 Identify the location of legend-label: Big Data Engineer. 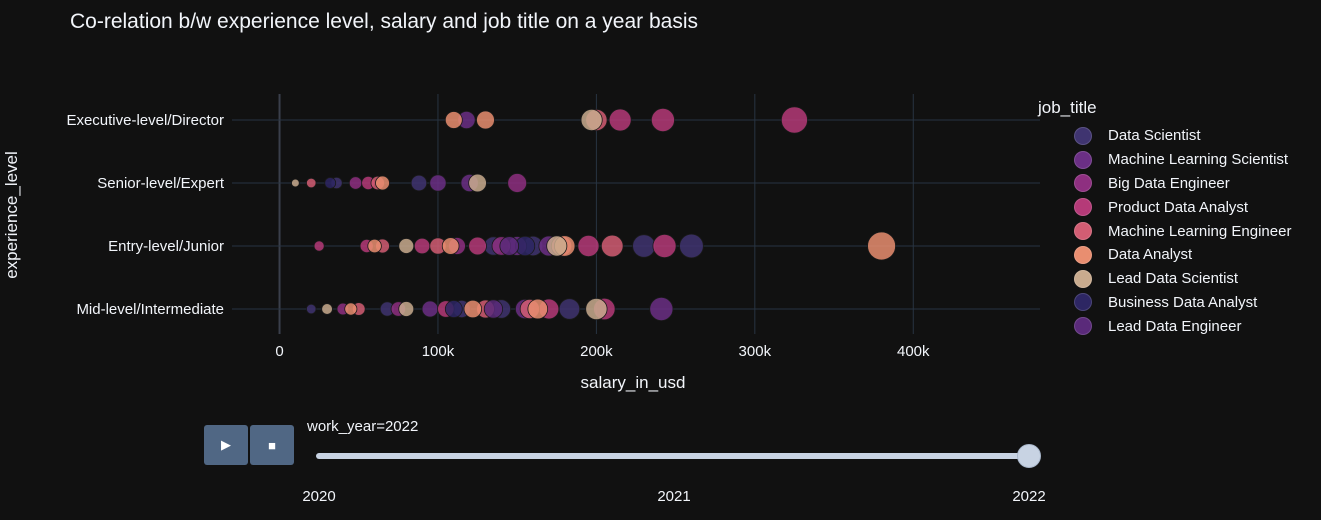
(1169, 183).